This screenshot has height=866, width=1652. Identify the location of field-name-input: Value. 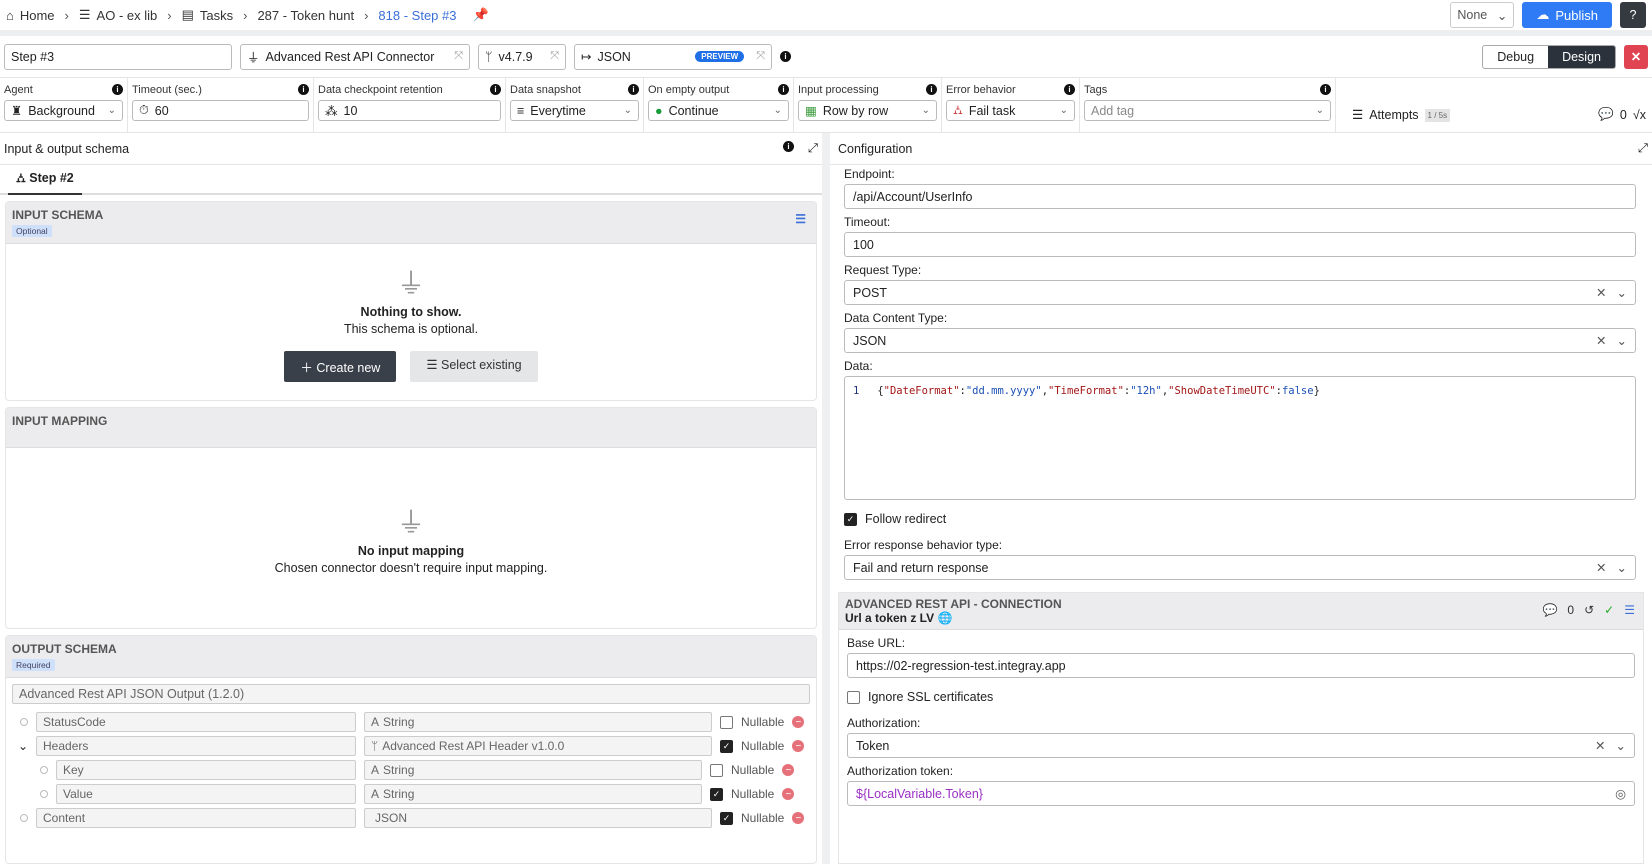
(206, 794).